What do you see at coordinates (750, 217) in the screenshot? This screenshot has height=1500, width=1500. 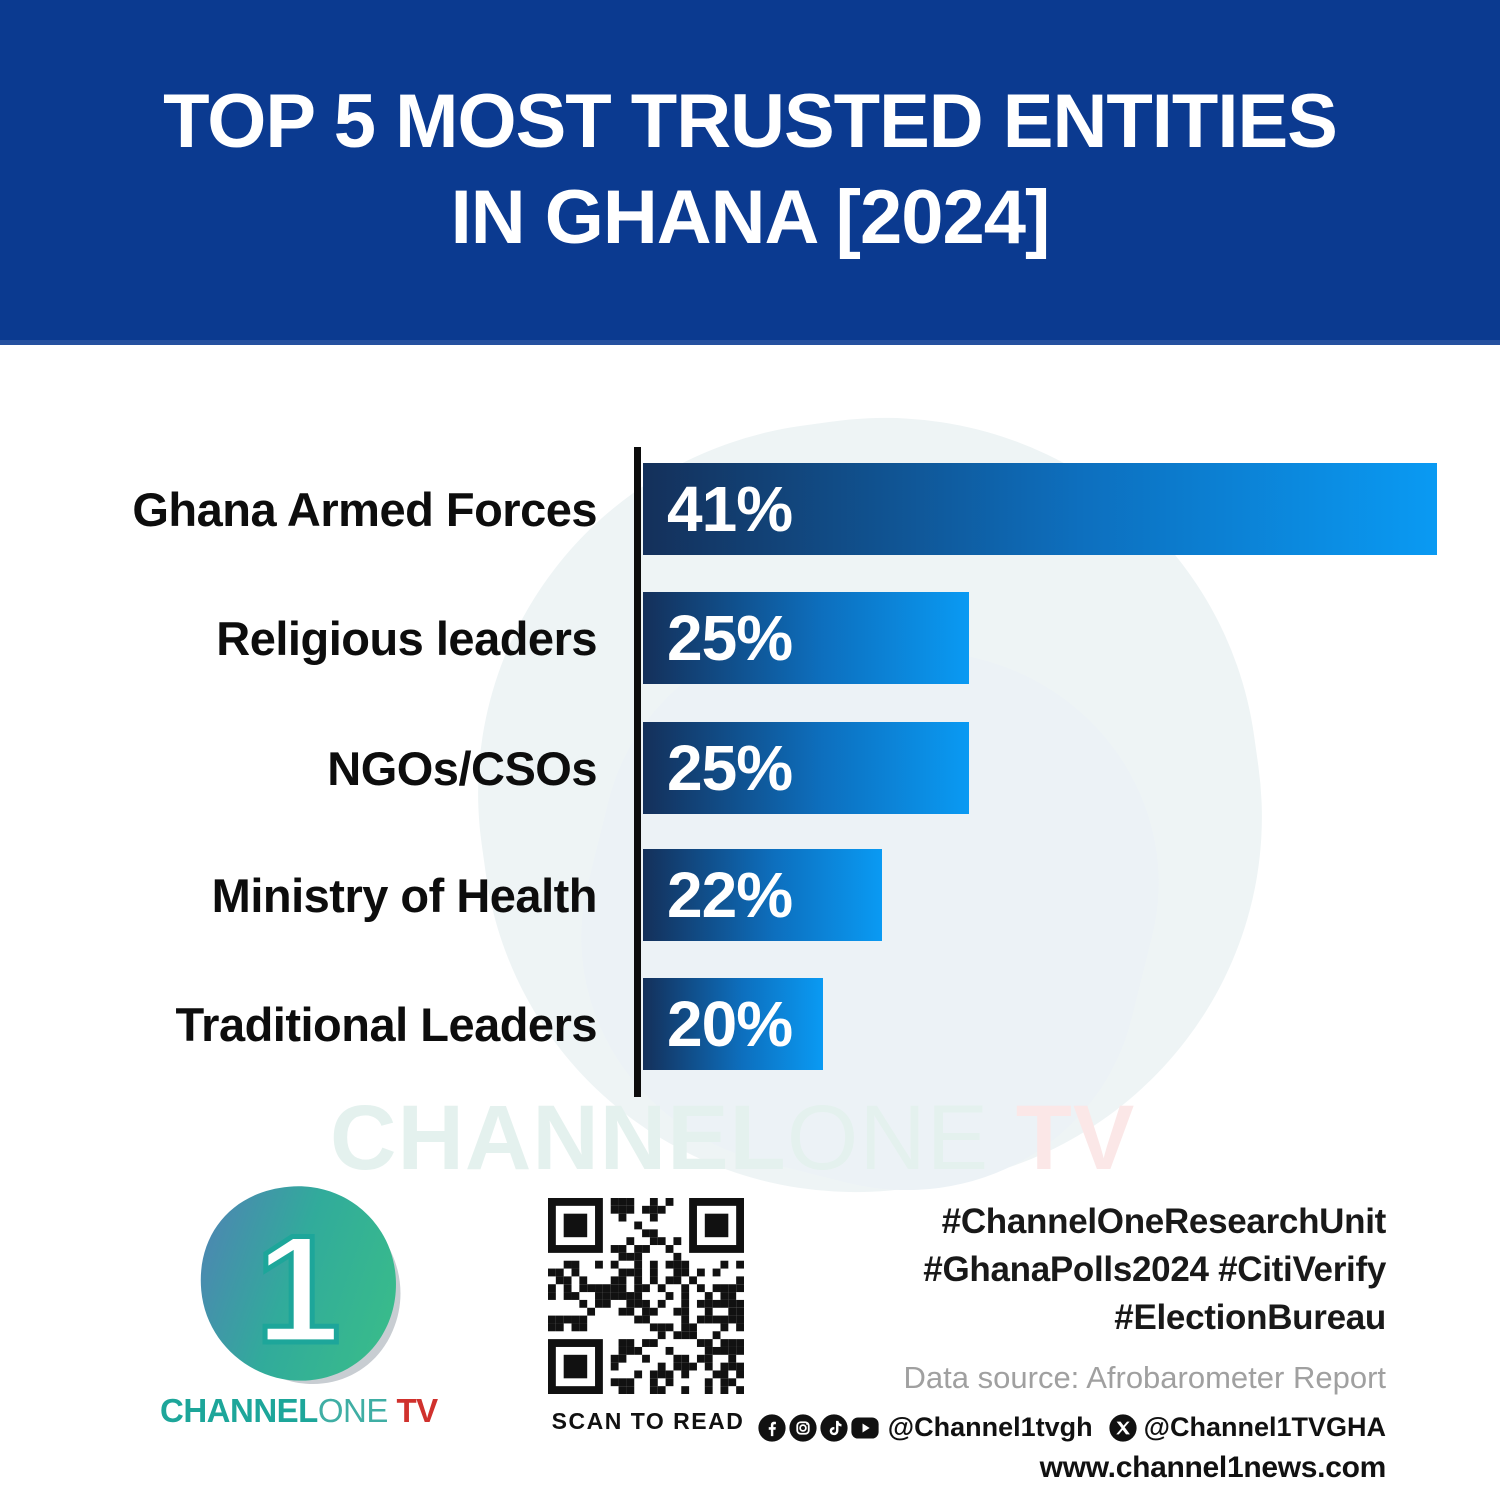 I see `page-title-line-2: IN GHANA [2024]` at bounding box center [750, 217].